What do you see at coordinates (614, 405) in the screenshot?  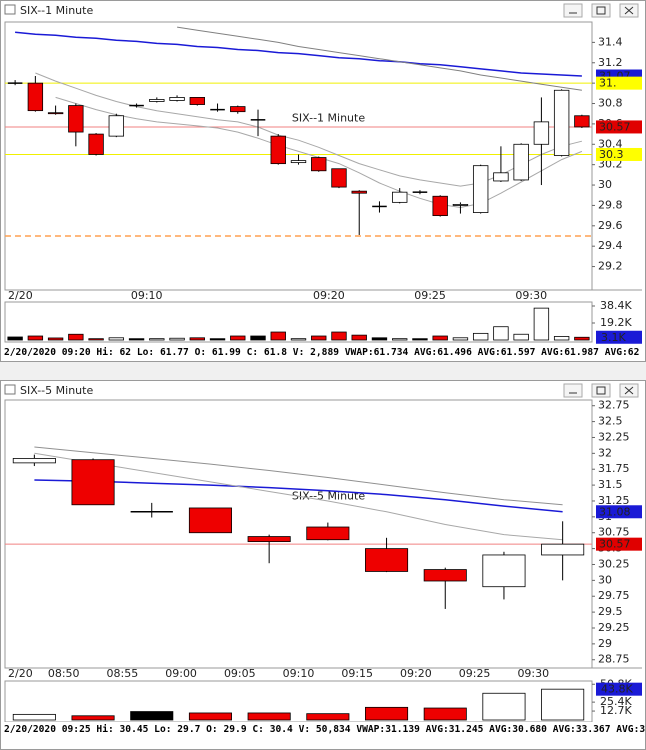 I see `y-tick-label: 32.75` at bounding box center [614, 405].